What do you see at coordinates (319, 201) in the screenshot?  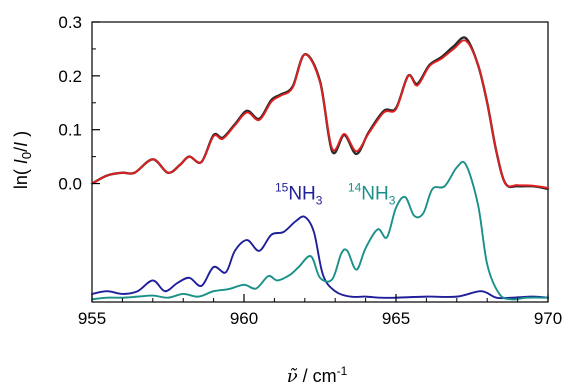 I see `15nh3-label-sub: 3` at bounding box center [319, 201].